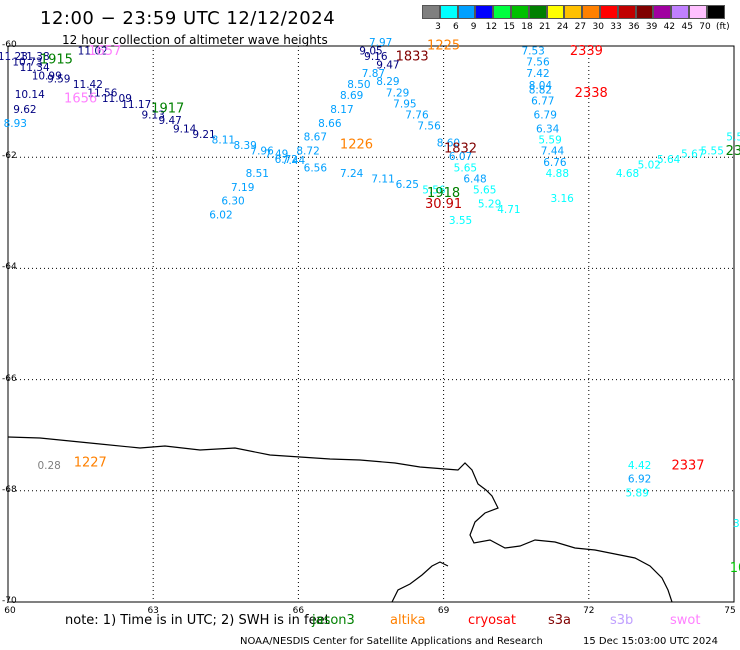 Image resolution: width=740 pixels, height=650 pixels. I want to click on colorbar-tick-label: 12, so click(491, 27).